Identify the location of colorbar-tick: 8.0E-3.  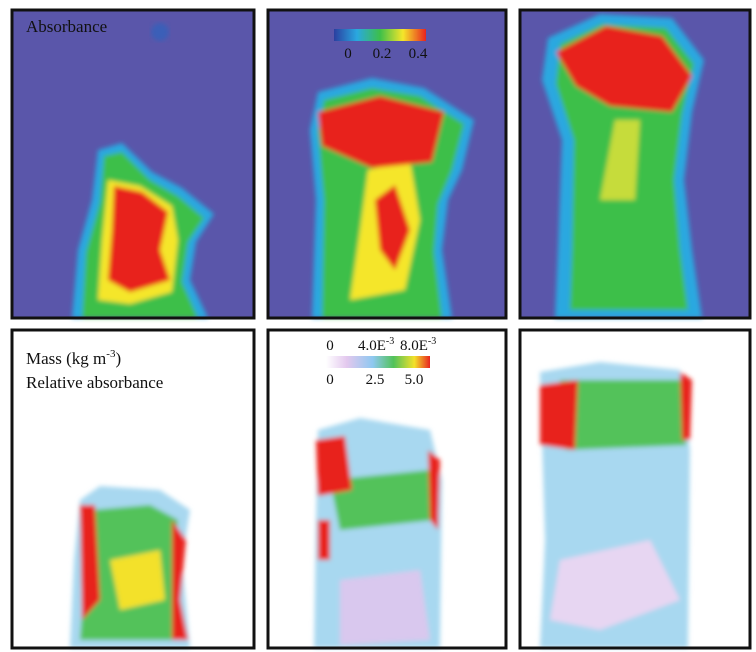
(418, 345).